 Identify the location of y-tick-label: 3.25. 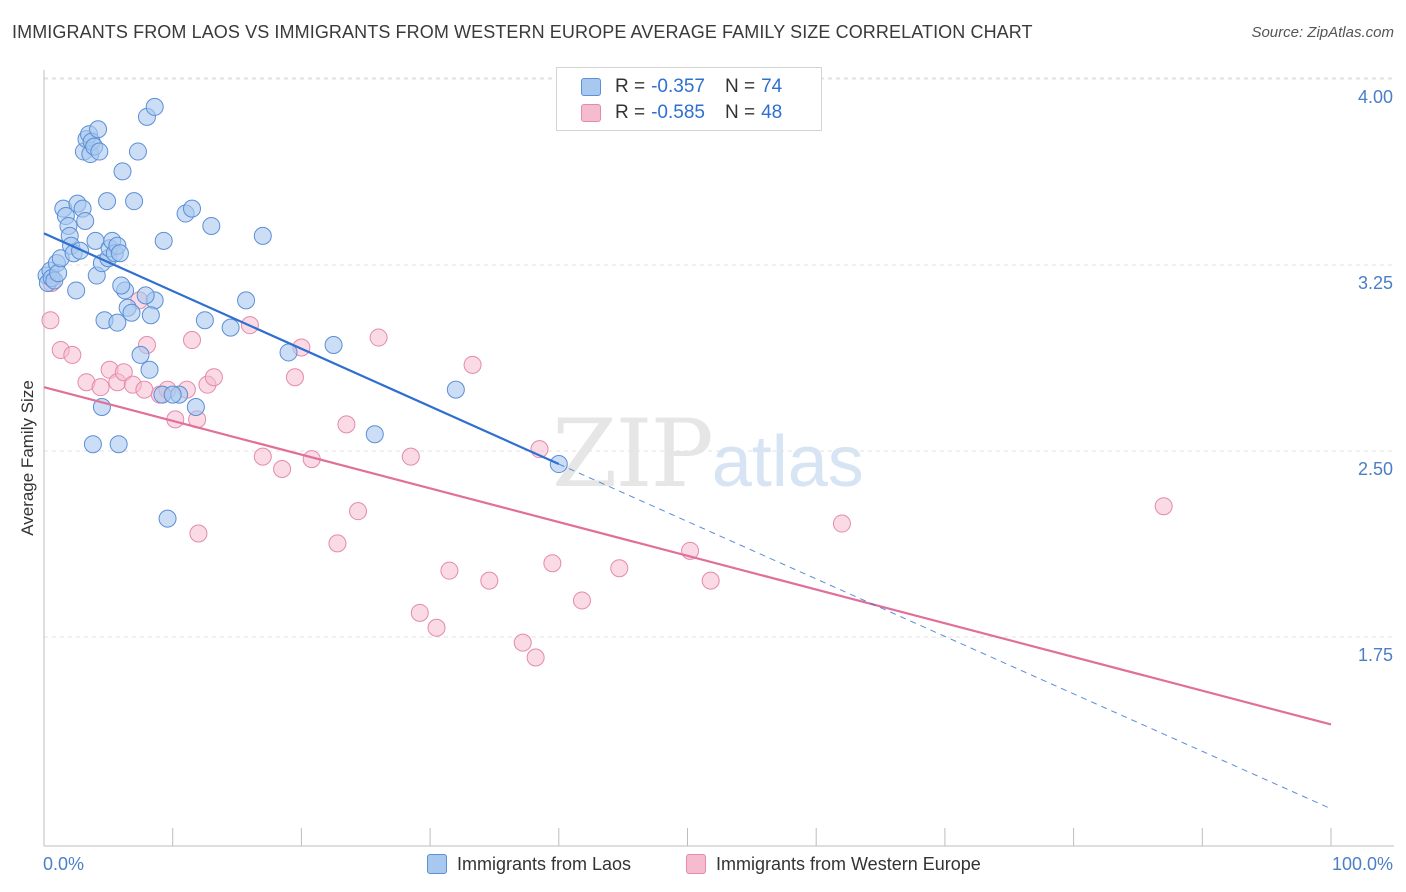
(1375, 283).